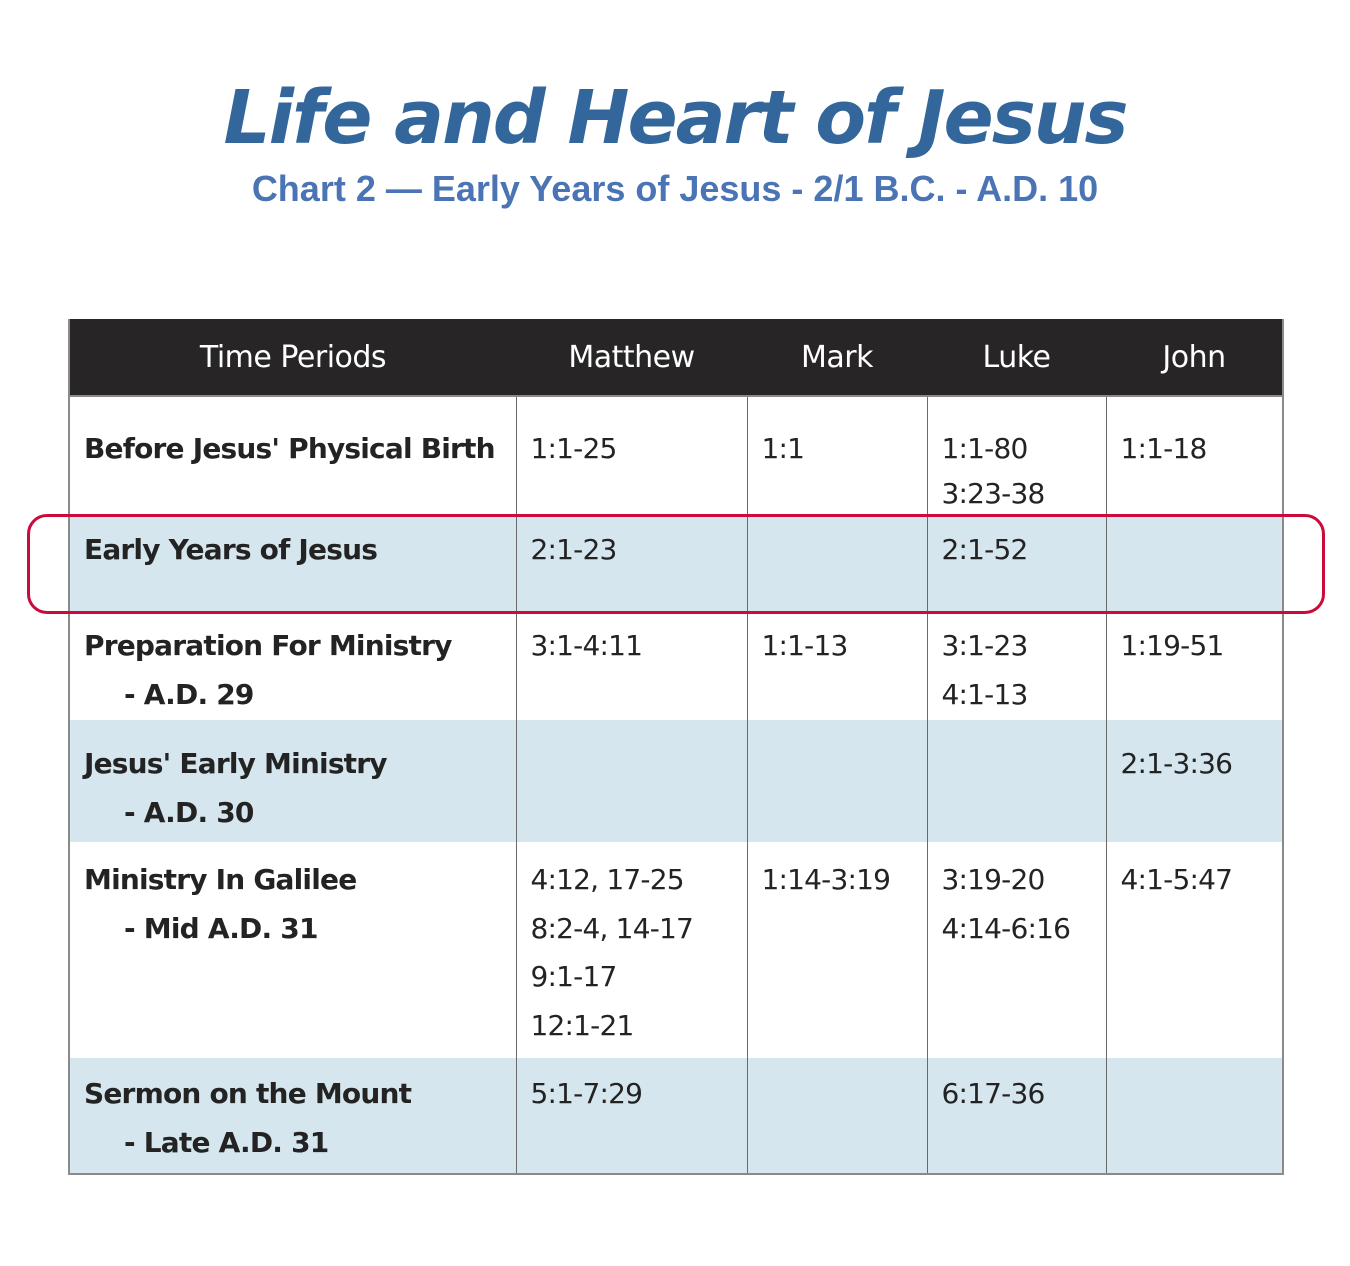 This screenshot has width=1350, height=1266. I want to click on scripture-ref: 1:1, so click(783, 448).